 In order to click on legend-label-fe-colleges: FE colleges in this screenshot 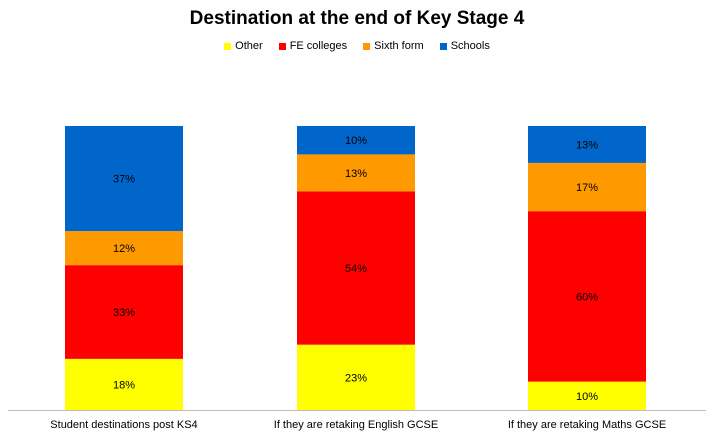, I will do `click(318, 46)`.